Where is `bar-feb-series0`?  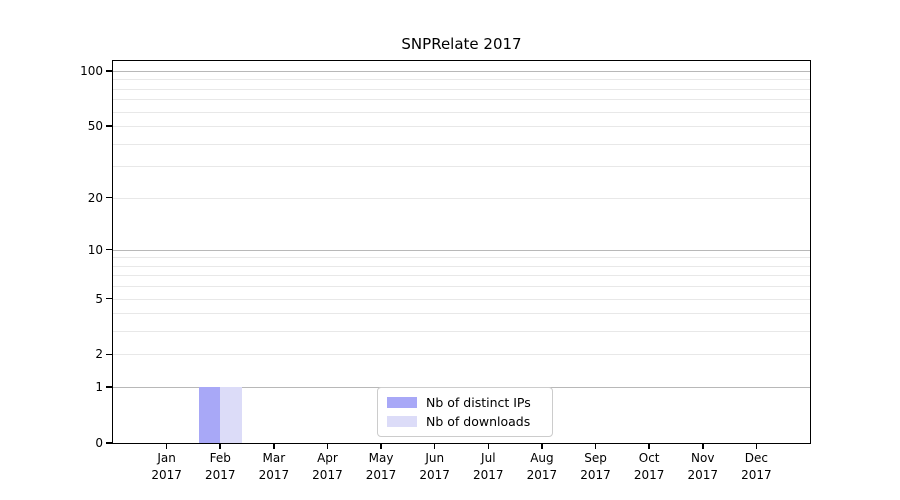
bar-feb-series0 is located at coordinates (209, 415).